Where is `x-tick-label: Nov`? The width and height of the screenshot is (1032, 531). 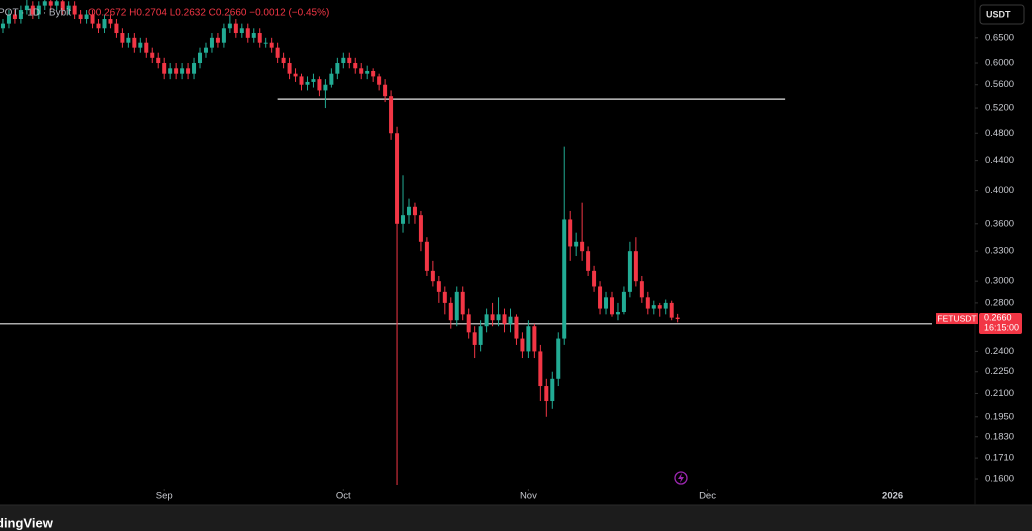 x-tick-label: Nov is located at coordinates (528, 496).